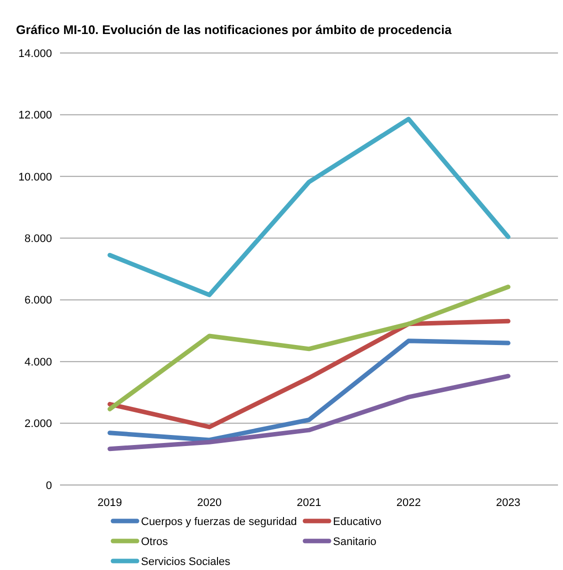 The width and height of the screenshot is (563, 570). Describe the element at coordinates (508, 502) in the screenshot. I see `x-tick-label: 2023` at that location.